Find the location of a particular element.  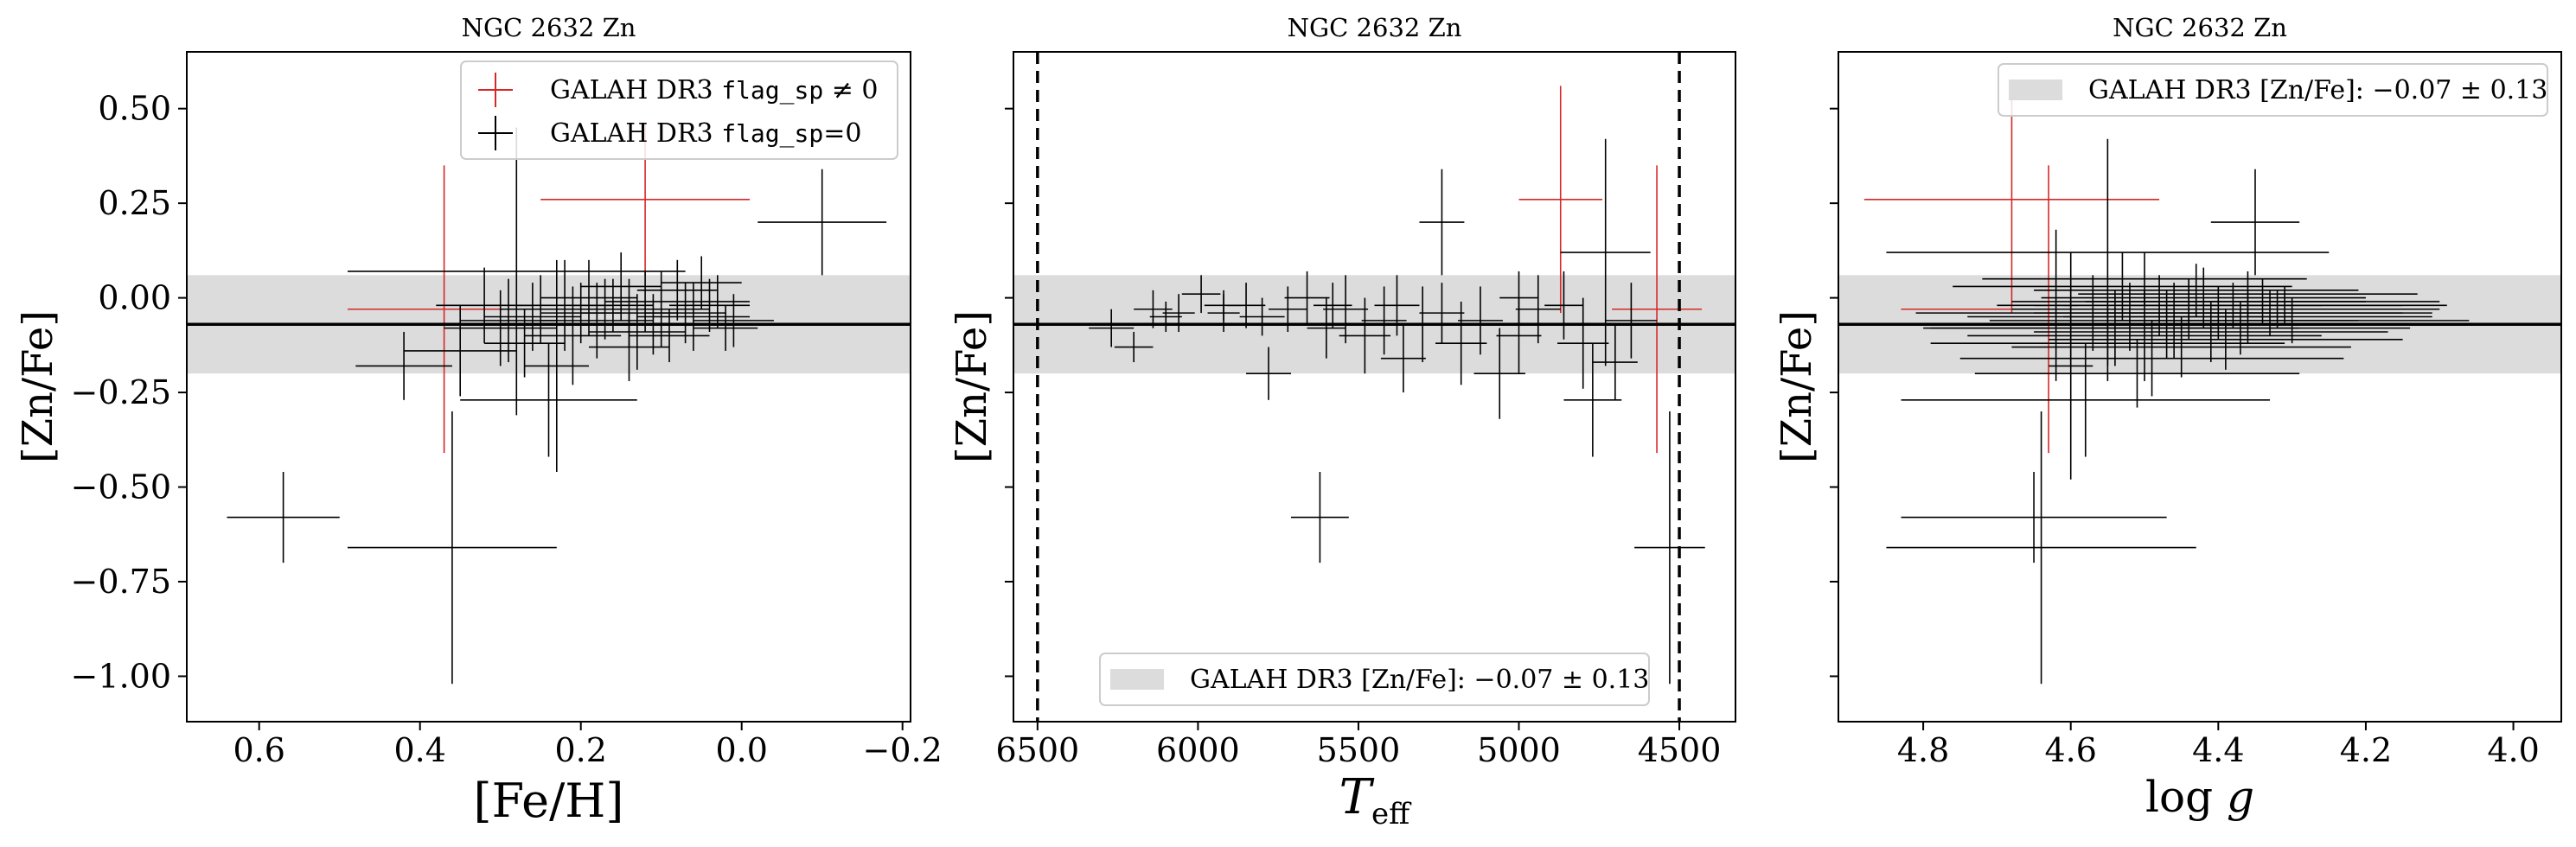

y-tick-label: −0.75 is located at coordinates (121, 582).